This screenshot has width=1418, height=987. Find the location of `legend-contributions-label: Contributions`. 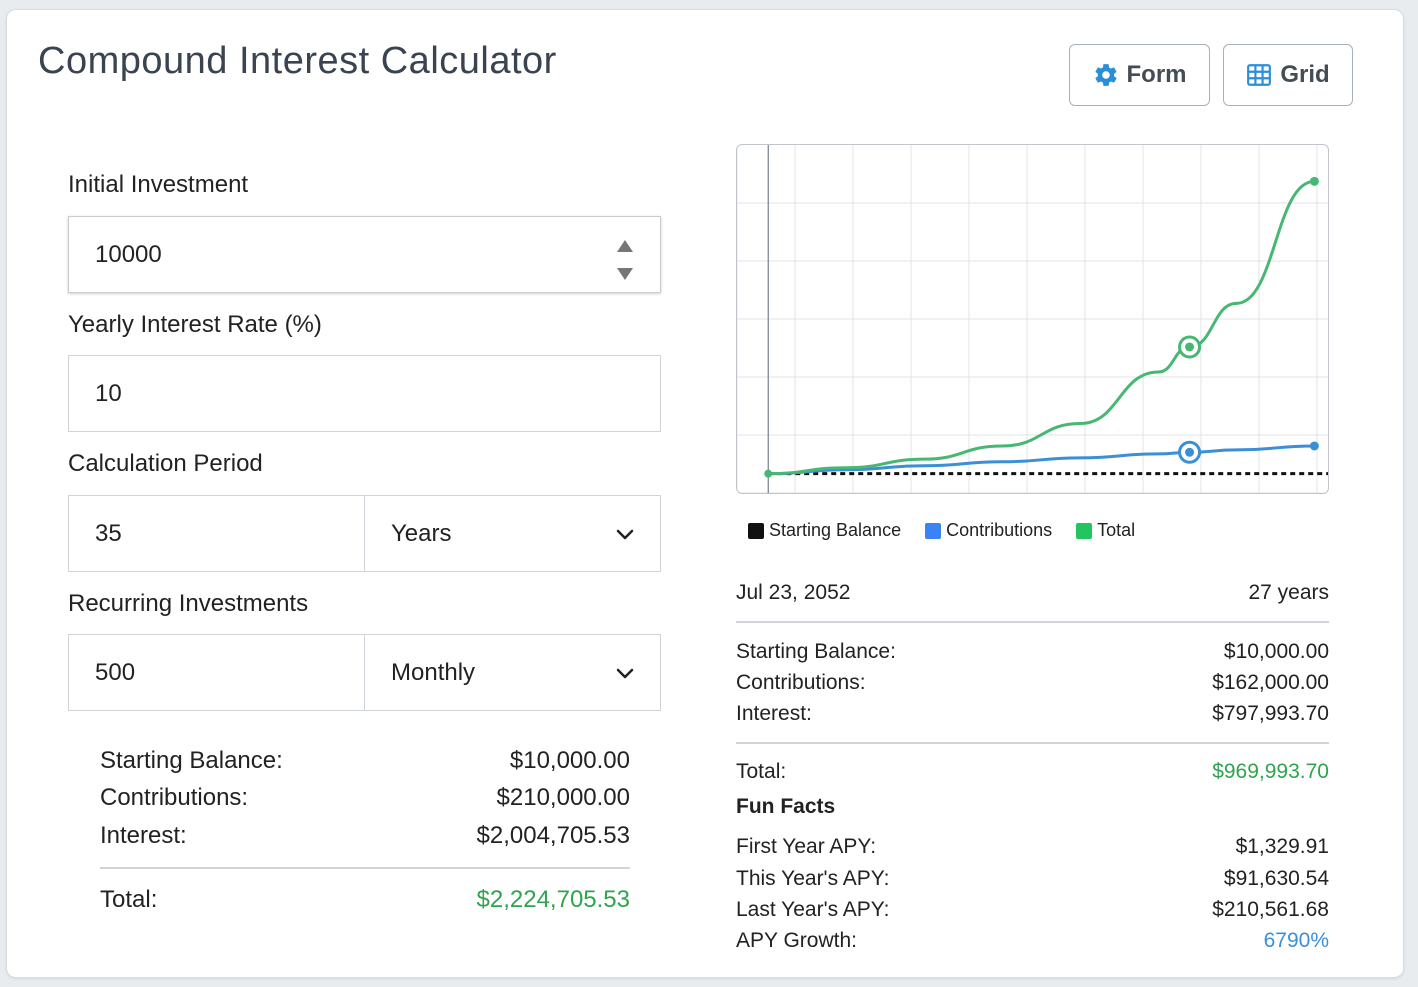

legend-contributions-label: Contributions is located at coordinates (999, 530).